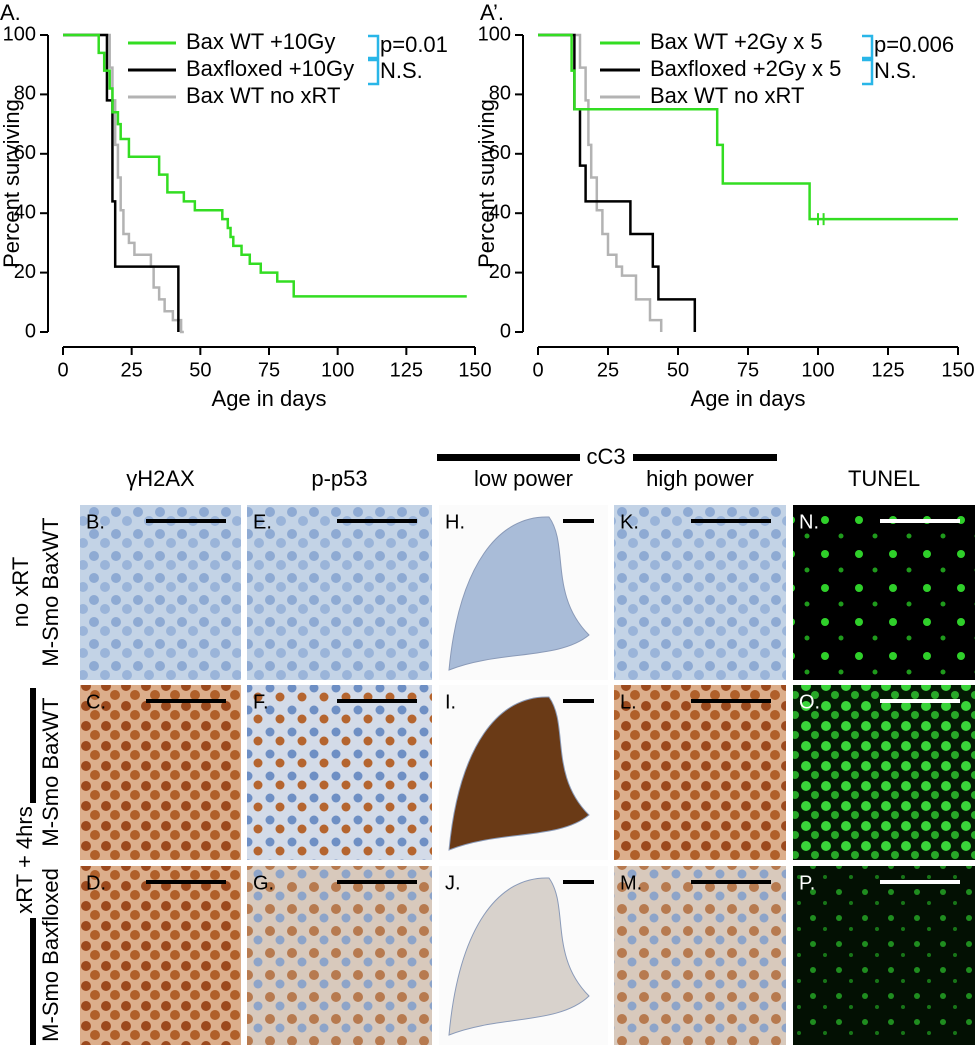 The width and height of the screenshot is (979, 1050). I want to click on panel-letter: E., so click(262, 522).